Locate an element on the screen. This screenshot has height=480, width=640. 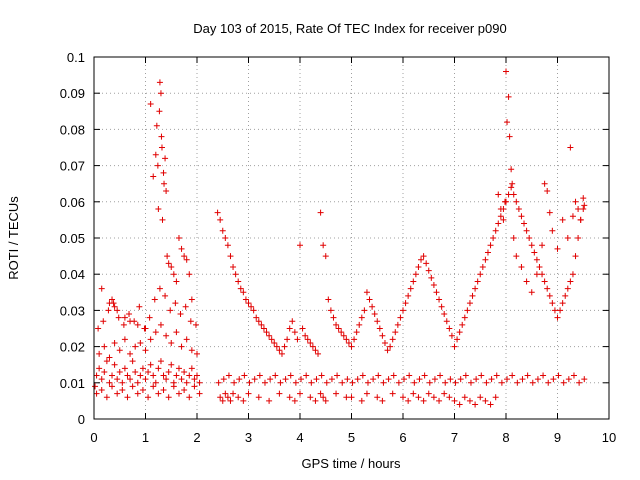
y-tick-label: 0.04 is located at coordinates (72, 274).